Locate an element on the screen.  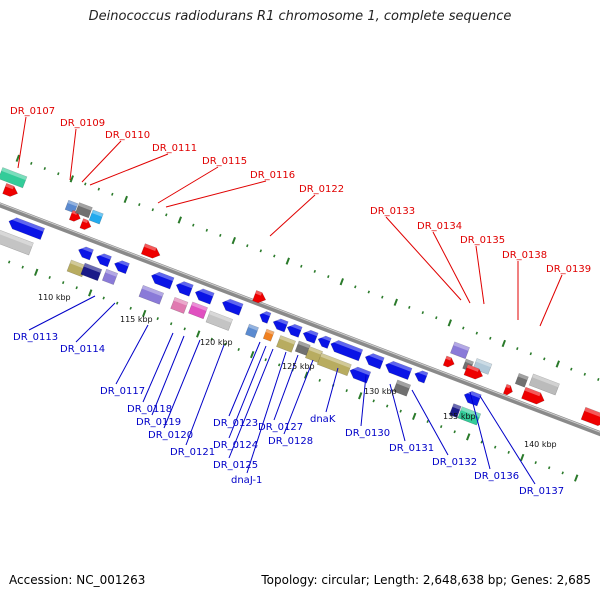
gene-label: DR_0117 is located at coordinates (122, 391).